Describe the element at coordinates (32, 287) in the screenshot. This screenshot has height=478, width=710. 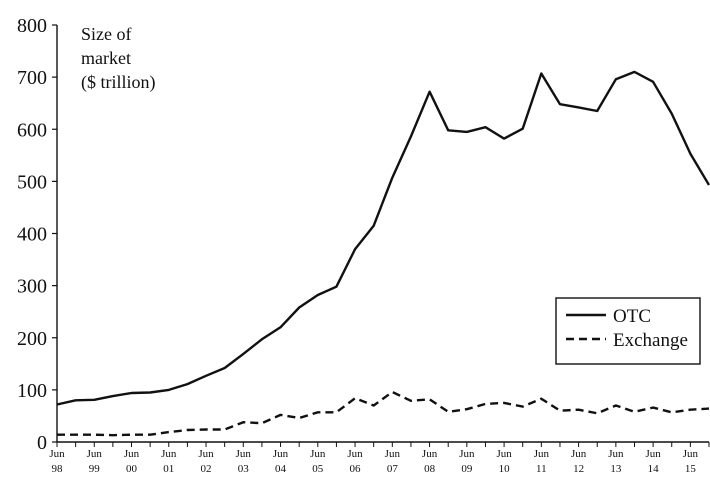
I see `y-tick-label: 300` at that location.